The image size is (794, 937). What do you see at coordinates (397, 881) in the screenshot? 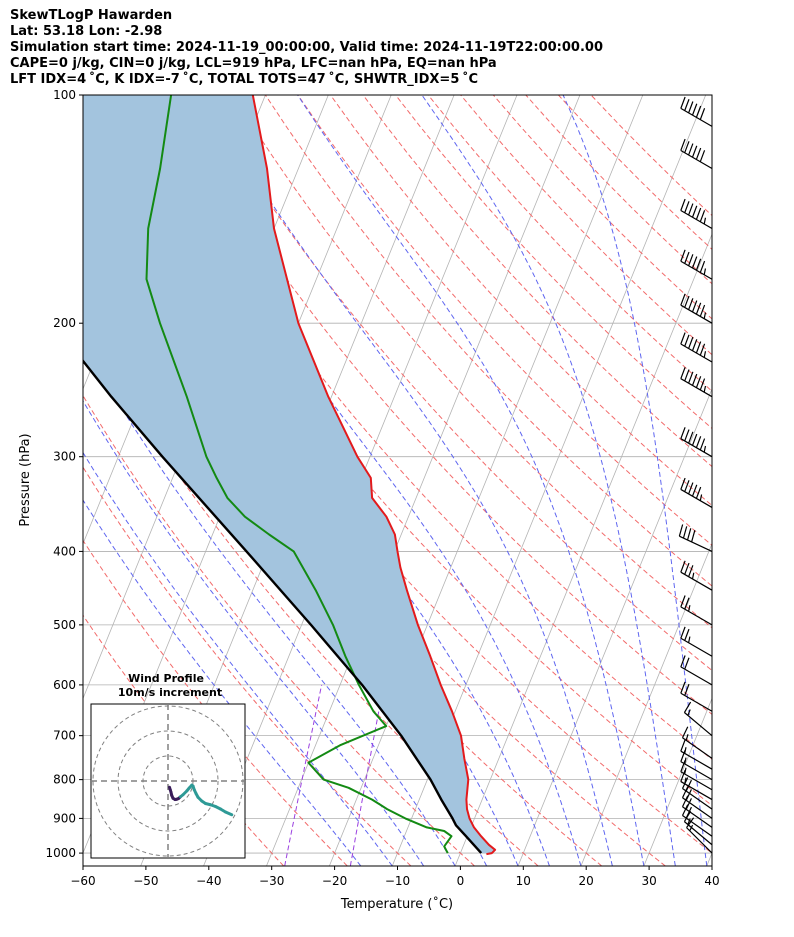
I see `x-tick-label: −10` at bounding box center [397, 881].